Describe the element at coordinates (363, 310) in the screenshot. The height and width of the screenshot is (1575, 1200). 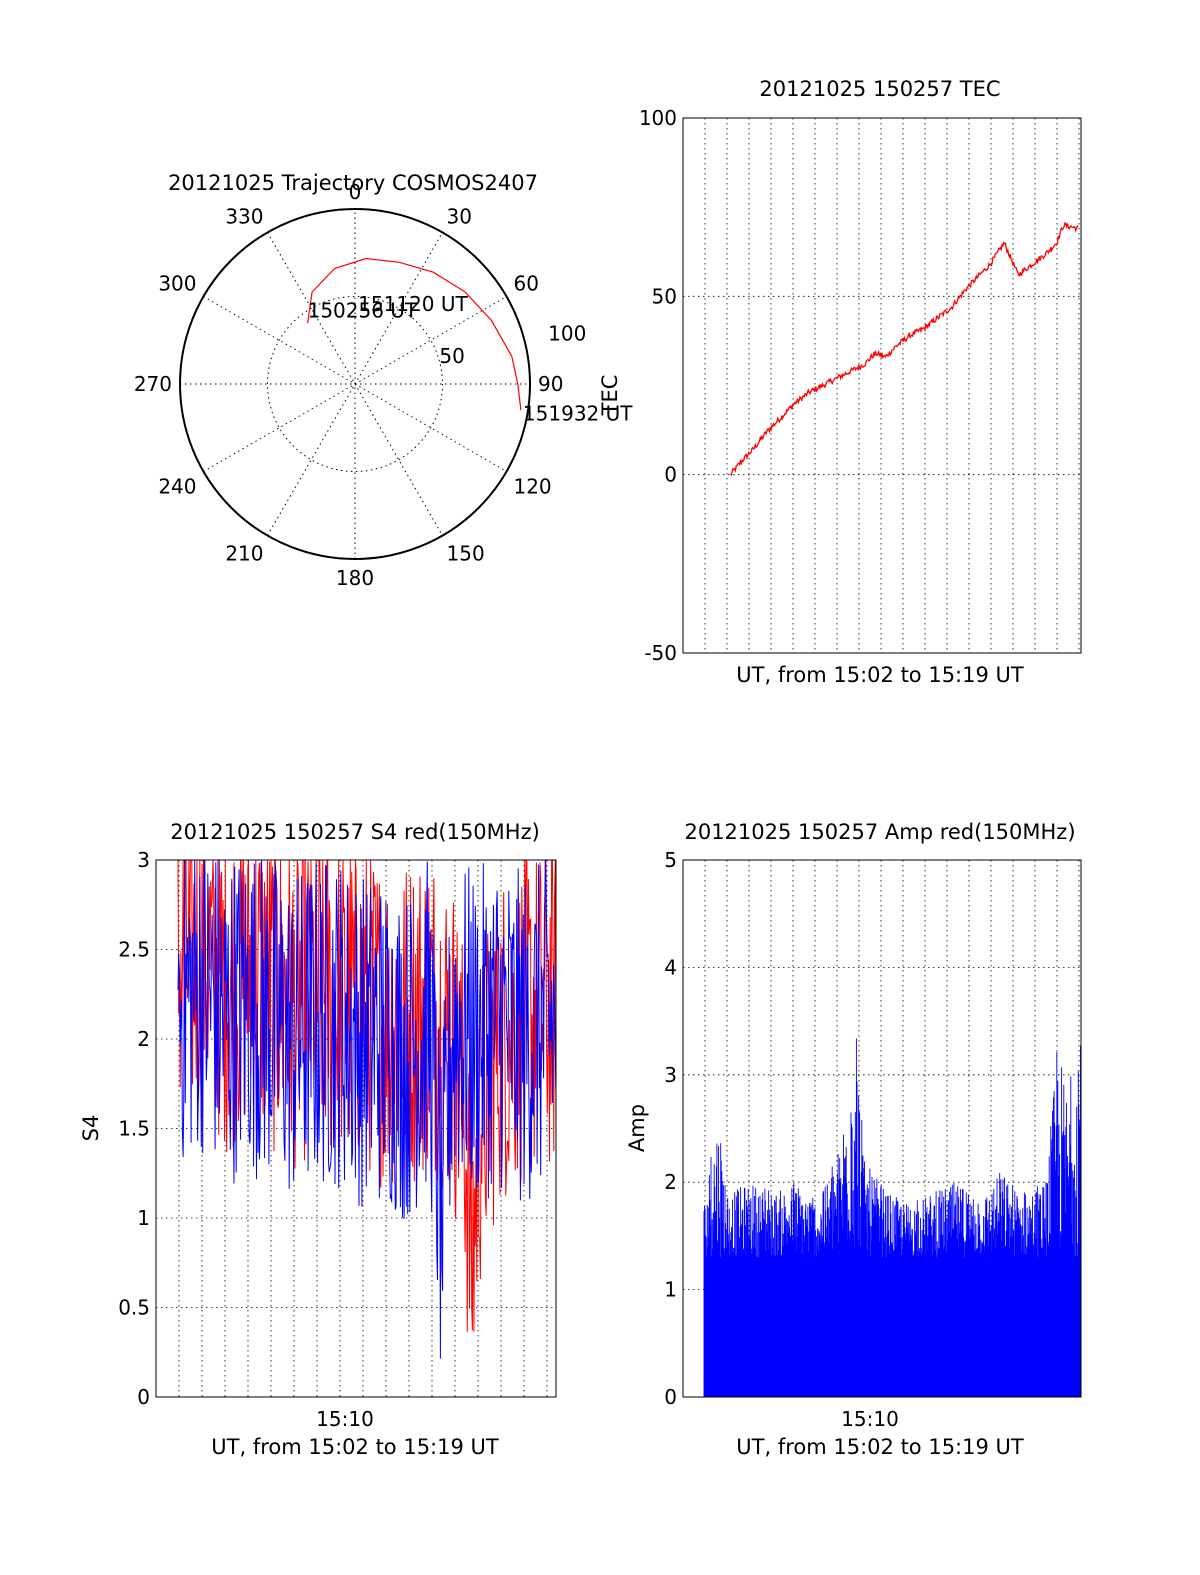
I see `trajectory-start-label: 150256 UT` at that location.